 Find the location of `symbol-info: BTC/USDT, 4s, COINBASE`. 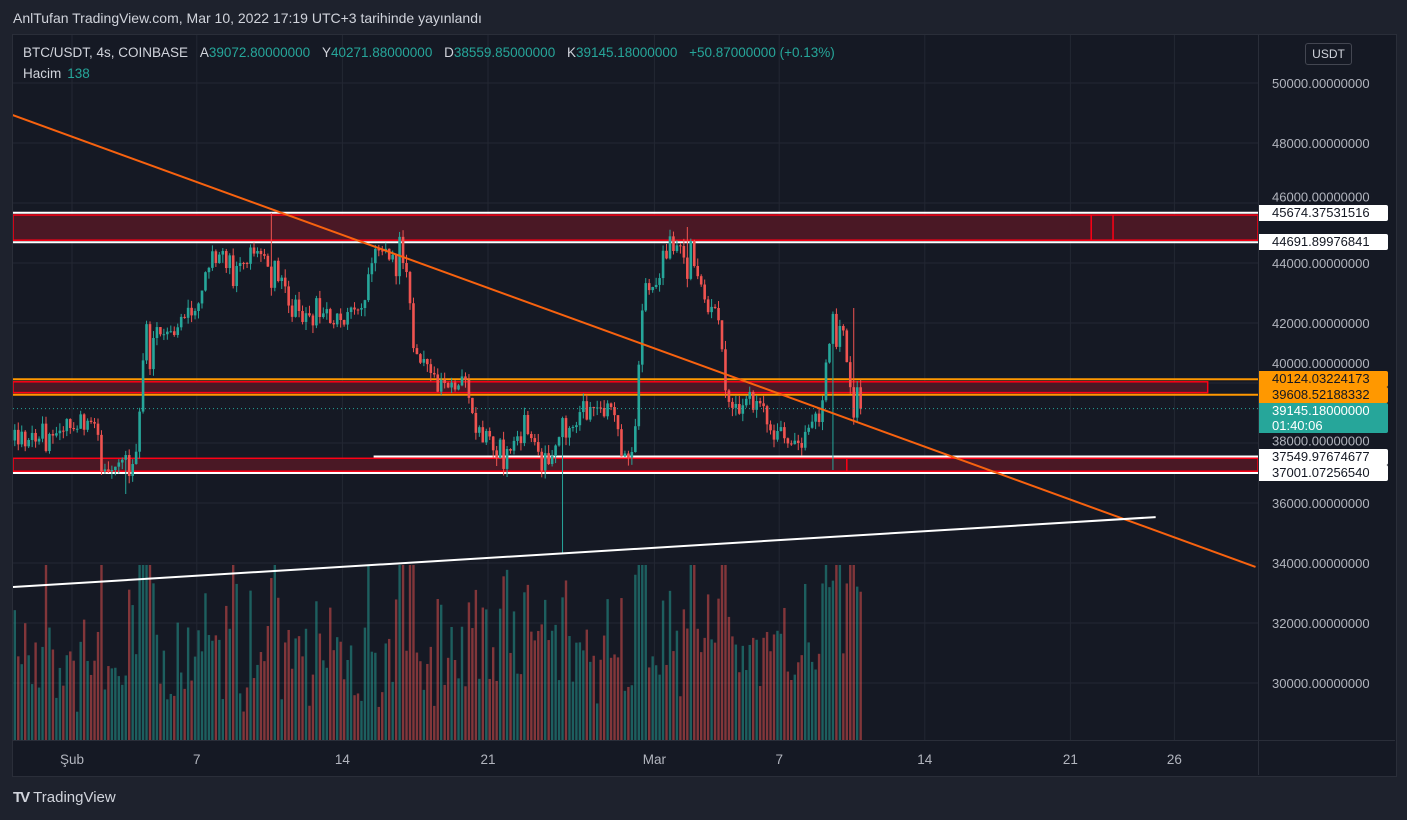

symbol-info: BTC/USDT, 4s, COINBASE is located at coordinates (106, 52).